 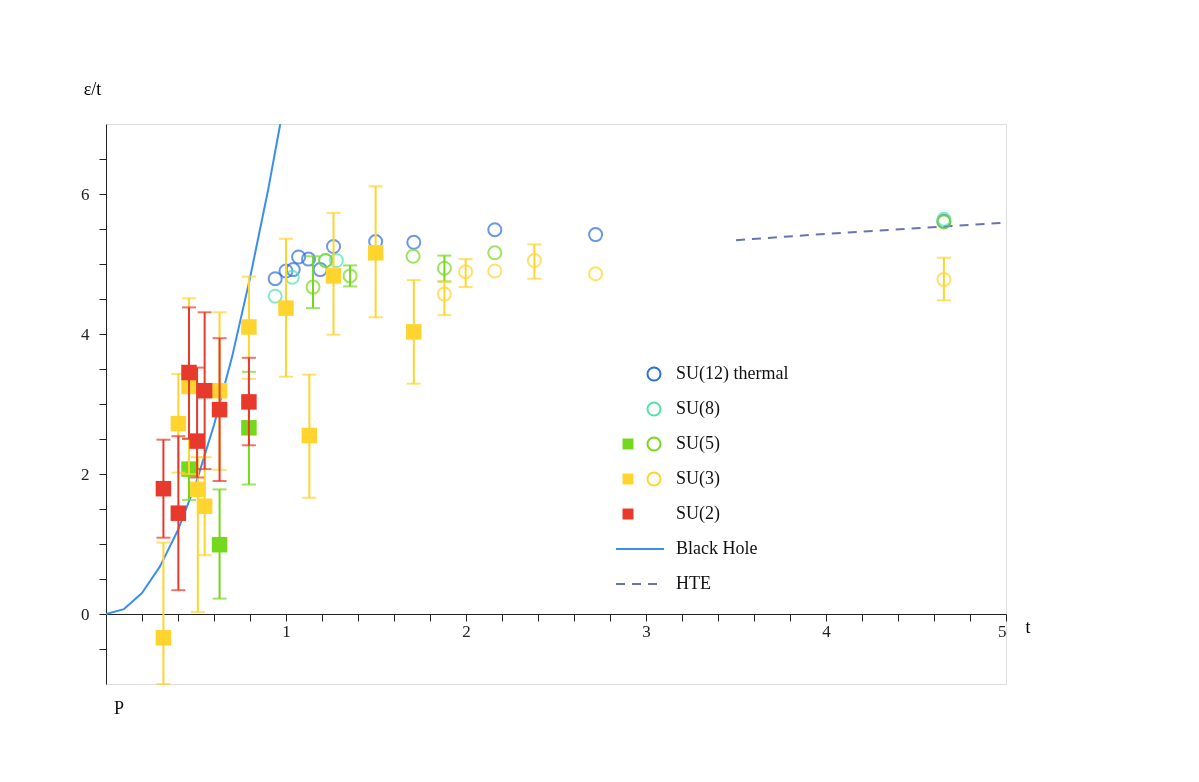 I want to click on y-tick-label: 6, so click(x=85, y=194).